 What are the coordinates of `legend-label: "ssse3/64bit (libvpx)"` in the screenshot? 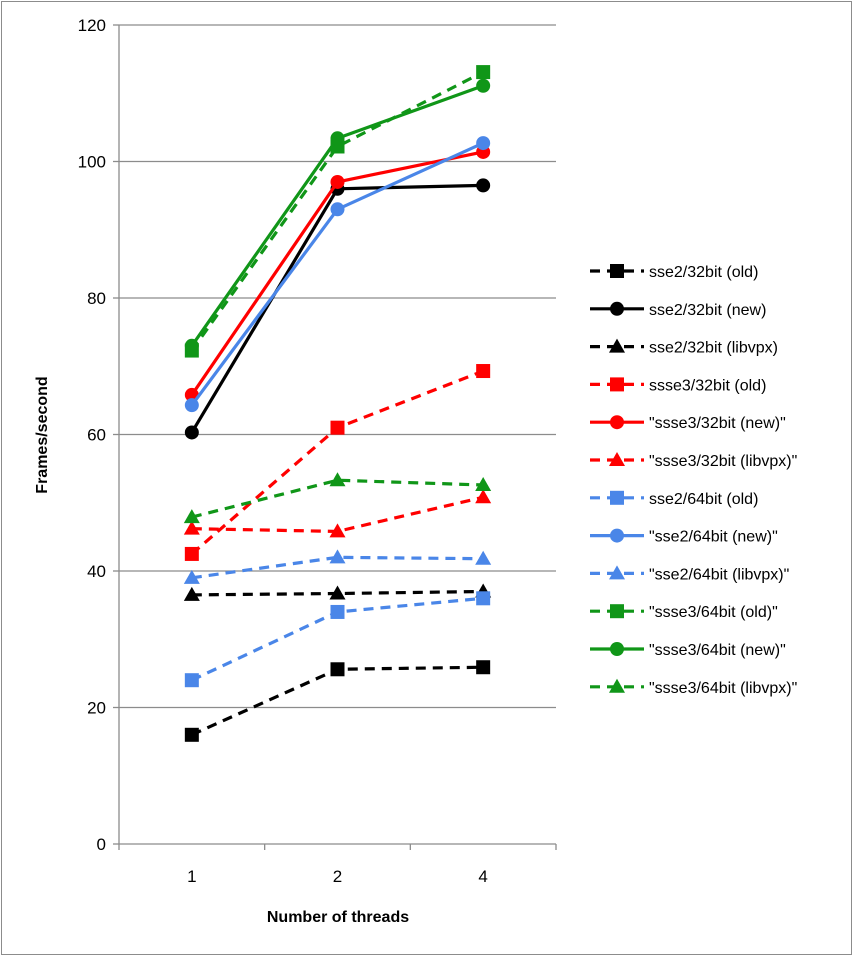 It's located at (723, 688).